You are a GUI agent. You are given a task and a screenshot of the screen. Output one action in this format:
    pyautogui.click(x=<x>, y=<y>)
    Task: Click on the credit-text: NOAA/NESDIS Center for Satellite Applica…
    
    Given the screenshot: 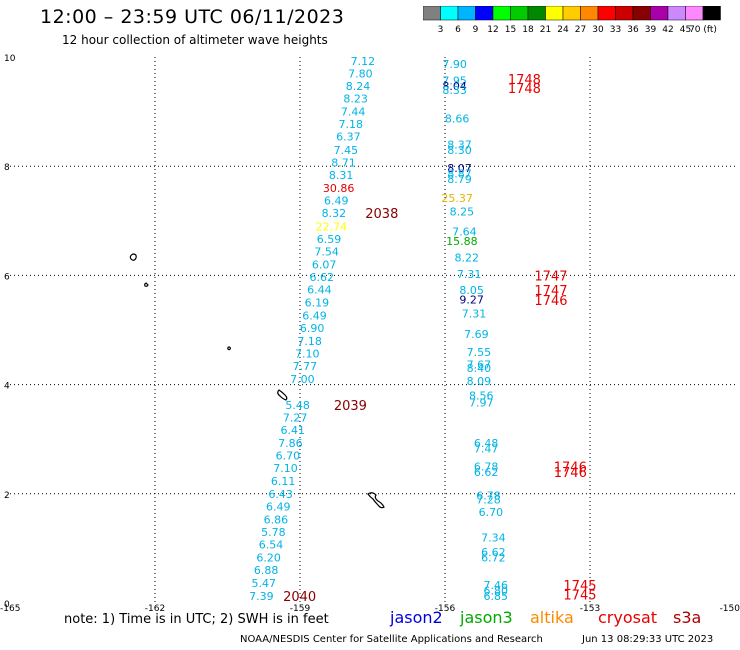 What is the action you would take?
    pyautogui.click(x=391, y=639)
    